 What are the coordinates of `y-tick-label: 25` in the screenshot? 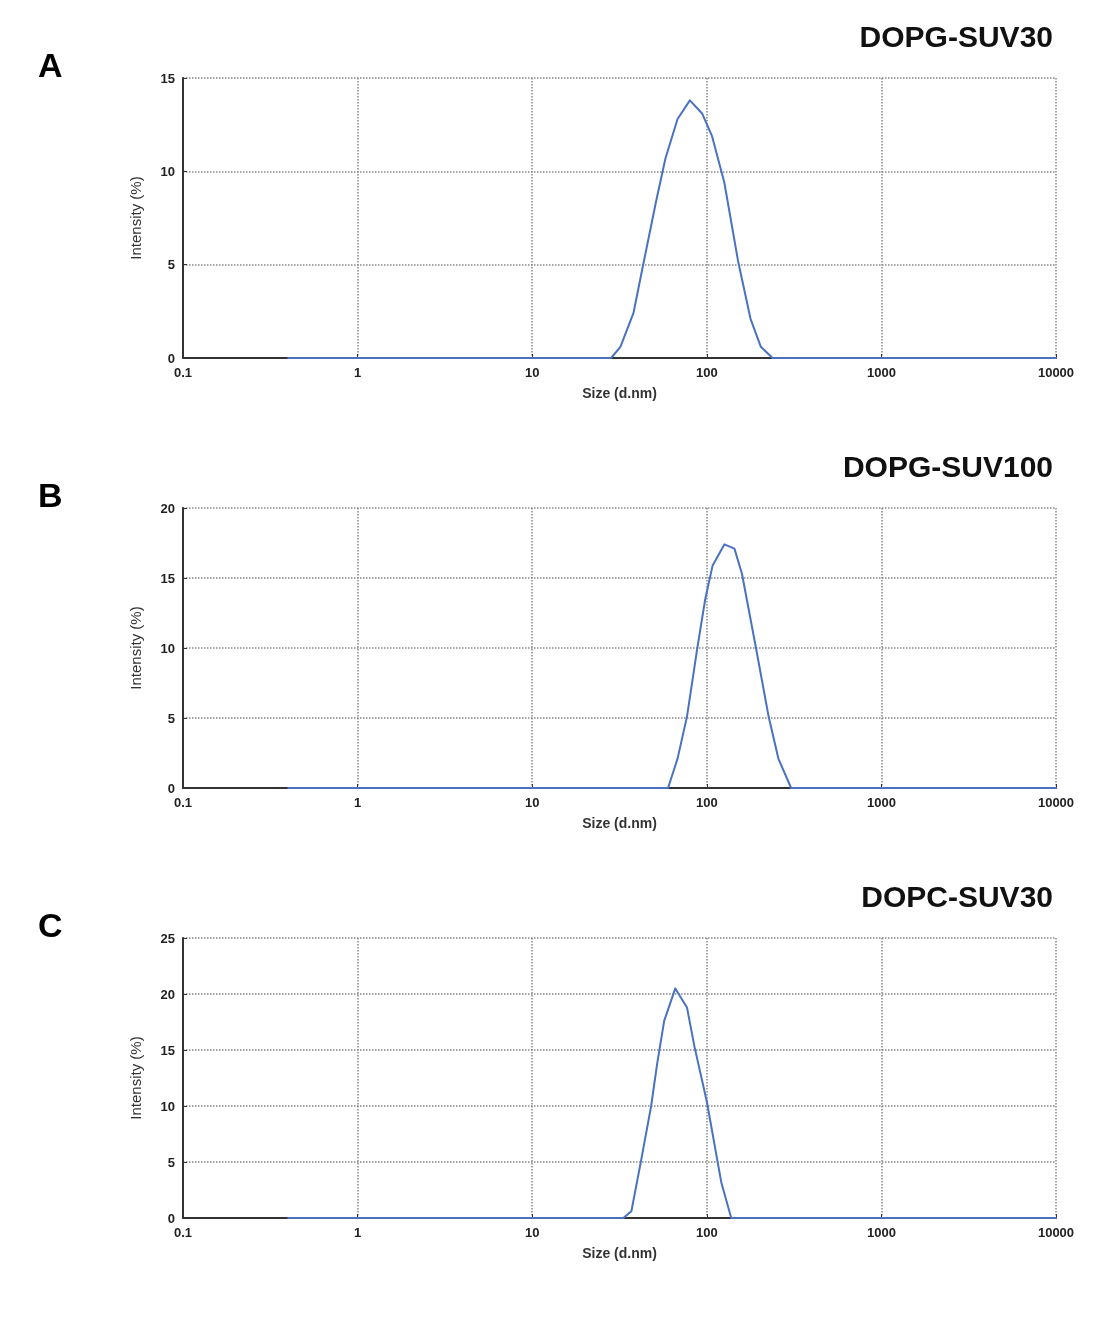 It's located at (167, 938).